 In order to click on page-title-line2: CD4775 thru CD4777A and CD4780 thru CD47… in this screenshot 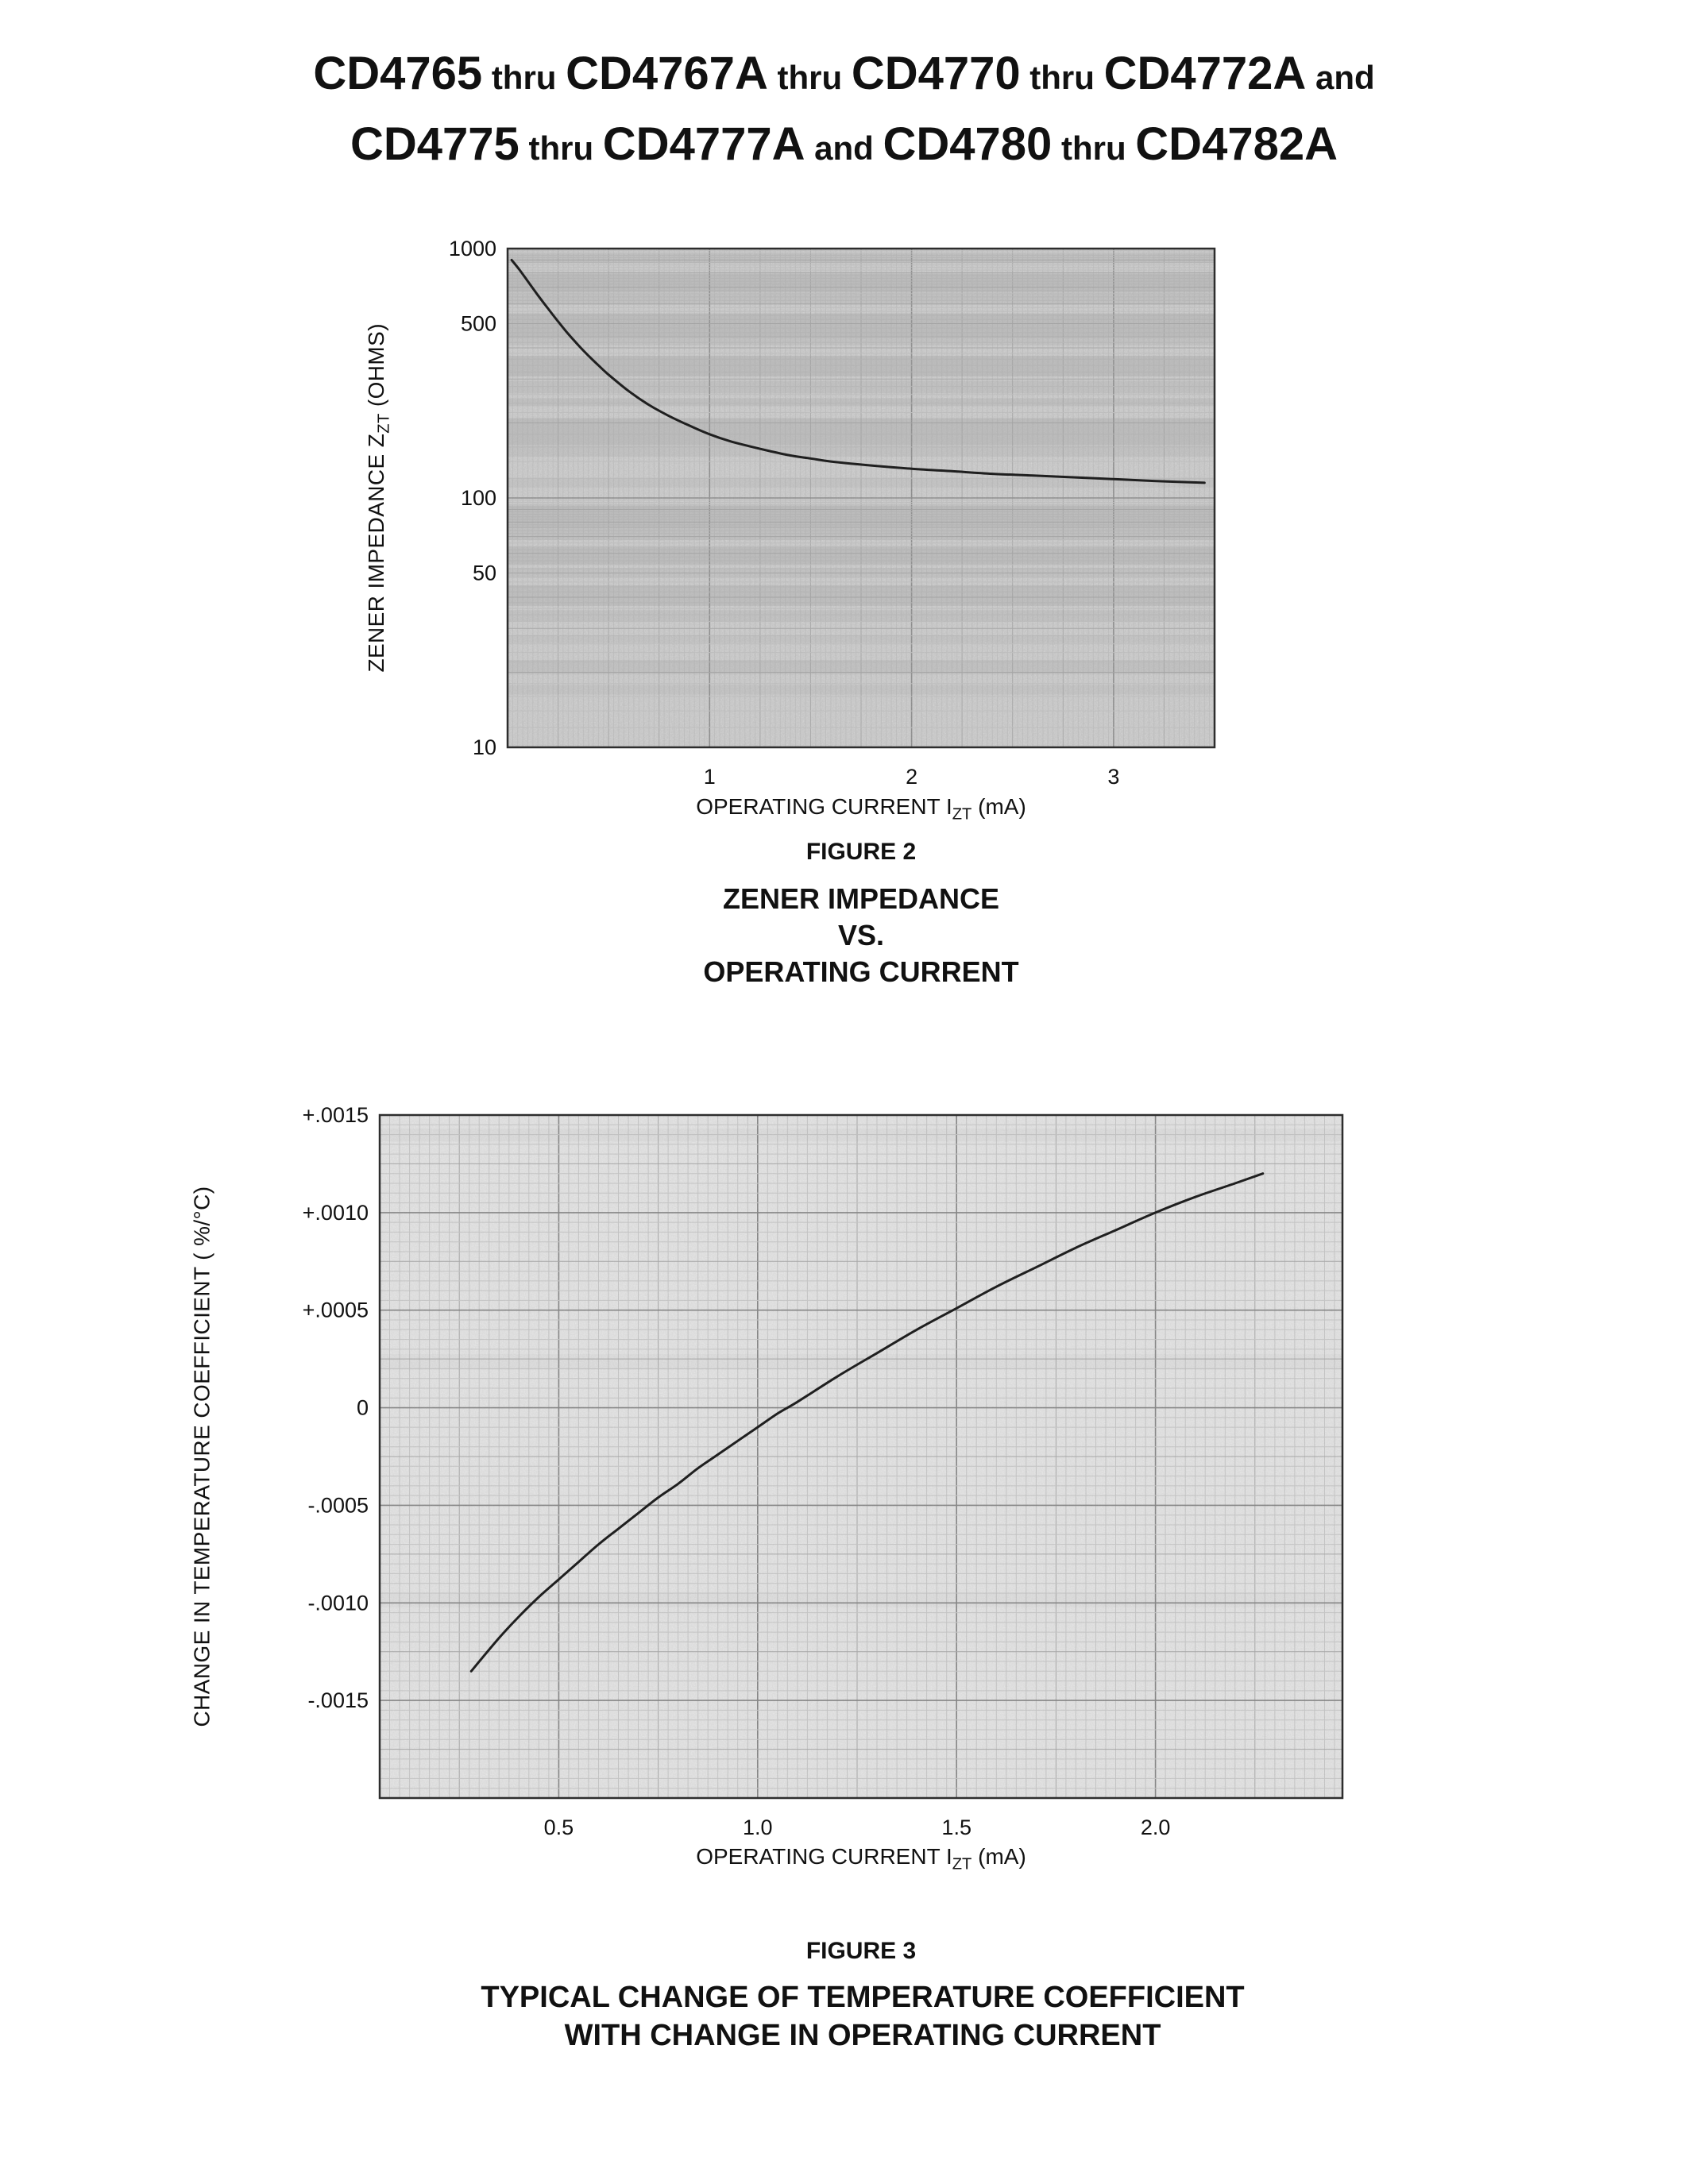, I will do `click(844, 150)`.